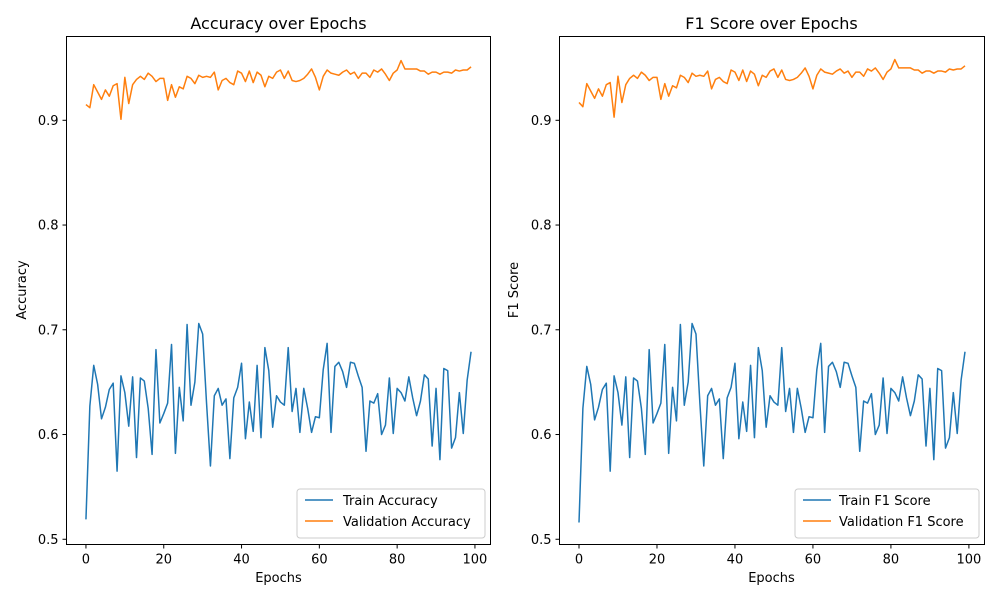  I want to click on accuracy-y-tick-label: 0.9, so click(48, 121).